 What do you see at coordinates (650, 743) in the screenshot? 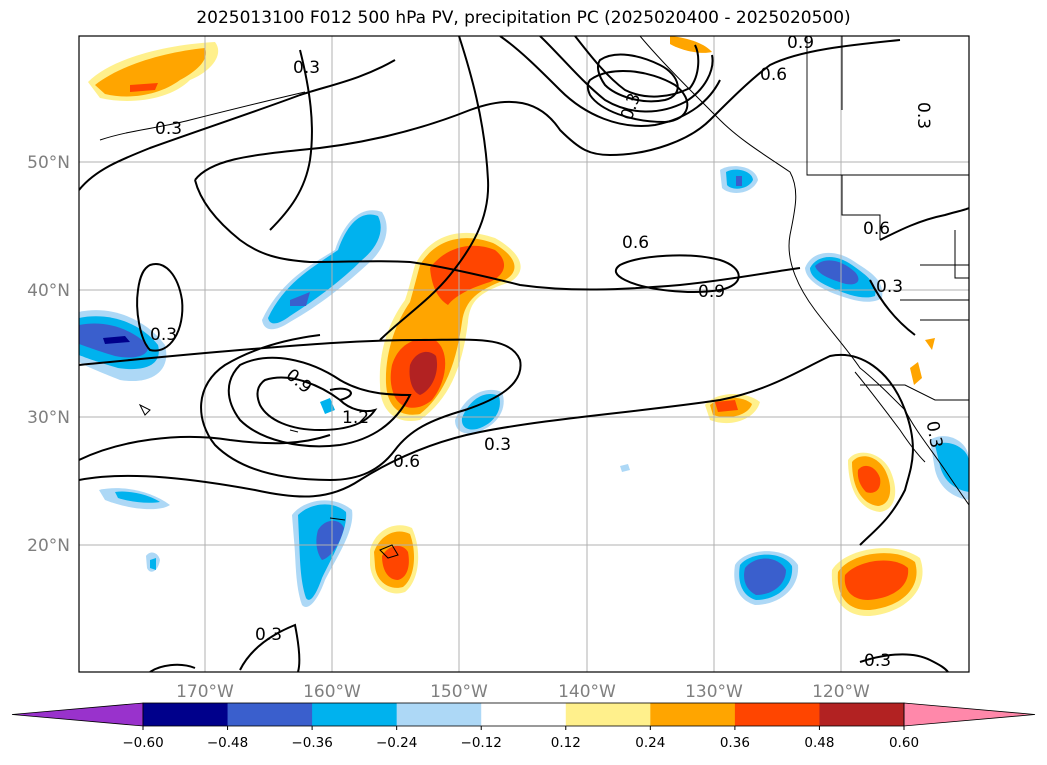
I see `colorbar-label: 0.24` at bounding box center [650, 743].